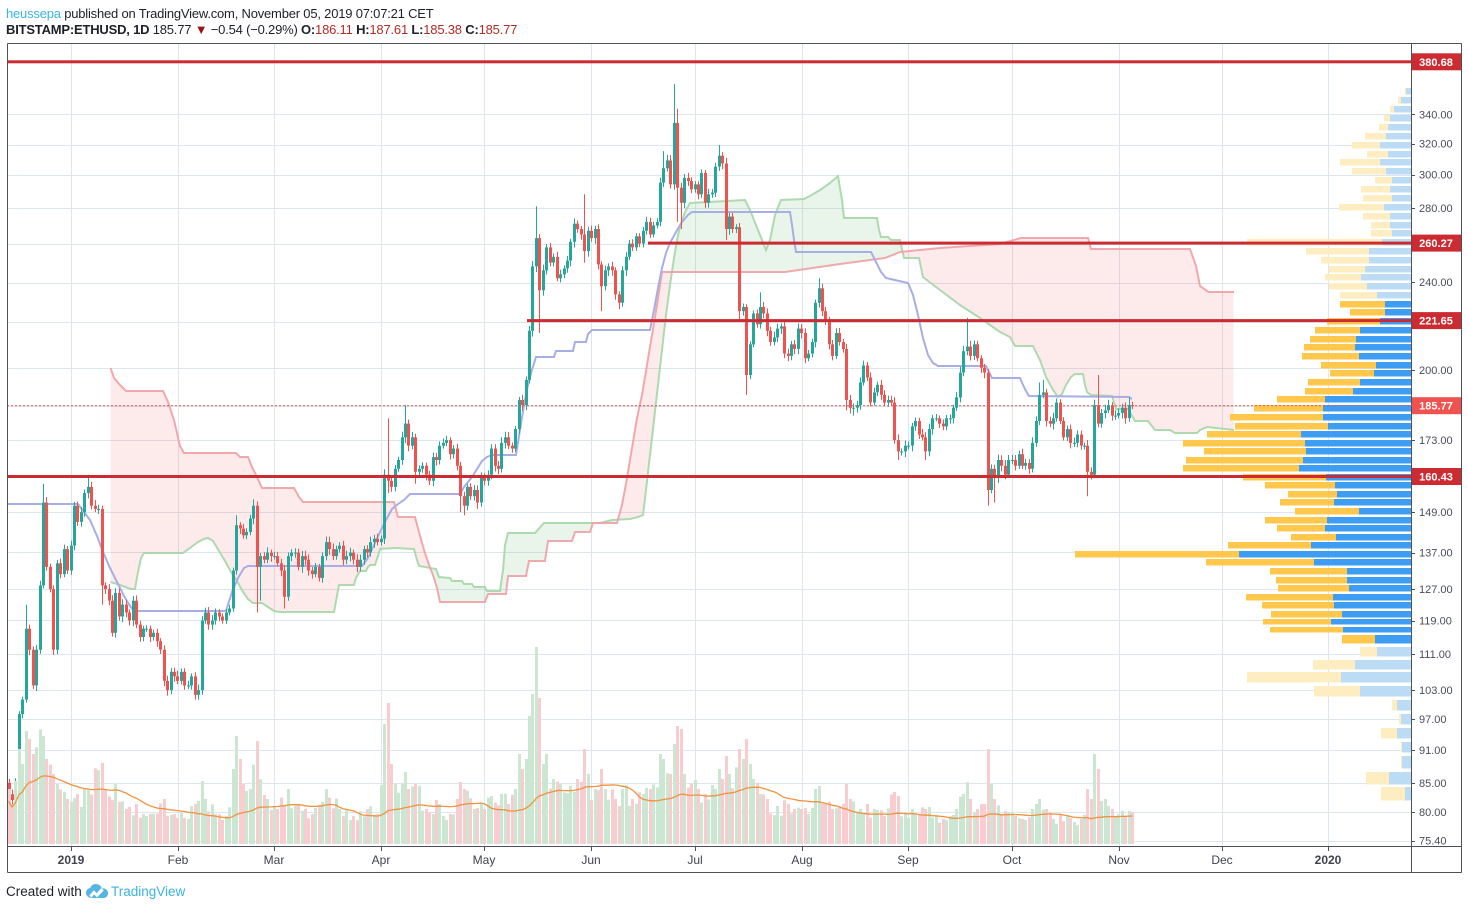  Describe the element at coordinates (1433, 842) in the screenshot. I see `svg-text: 75.40` at that location.